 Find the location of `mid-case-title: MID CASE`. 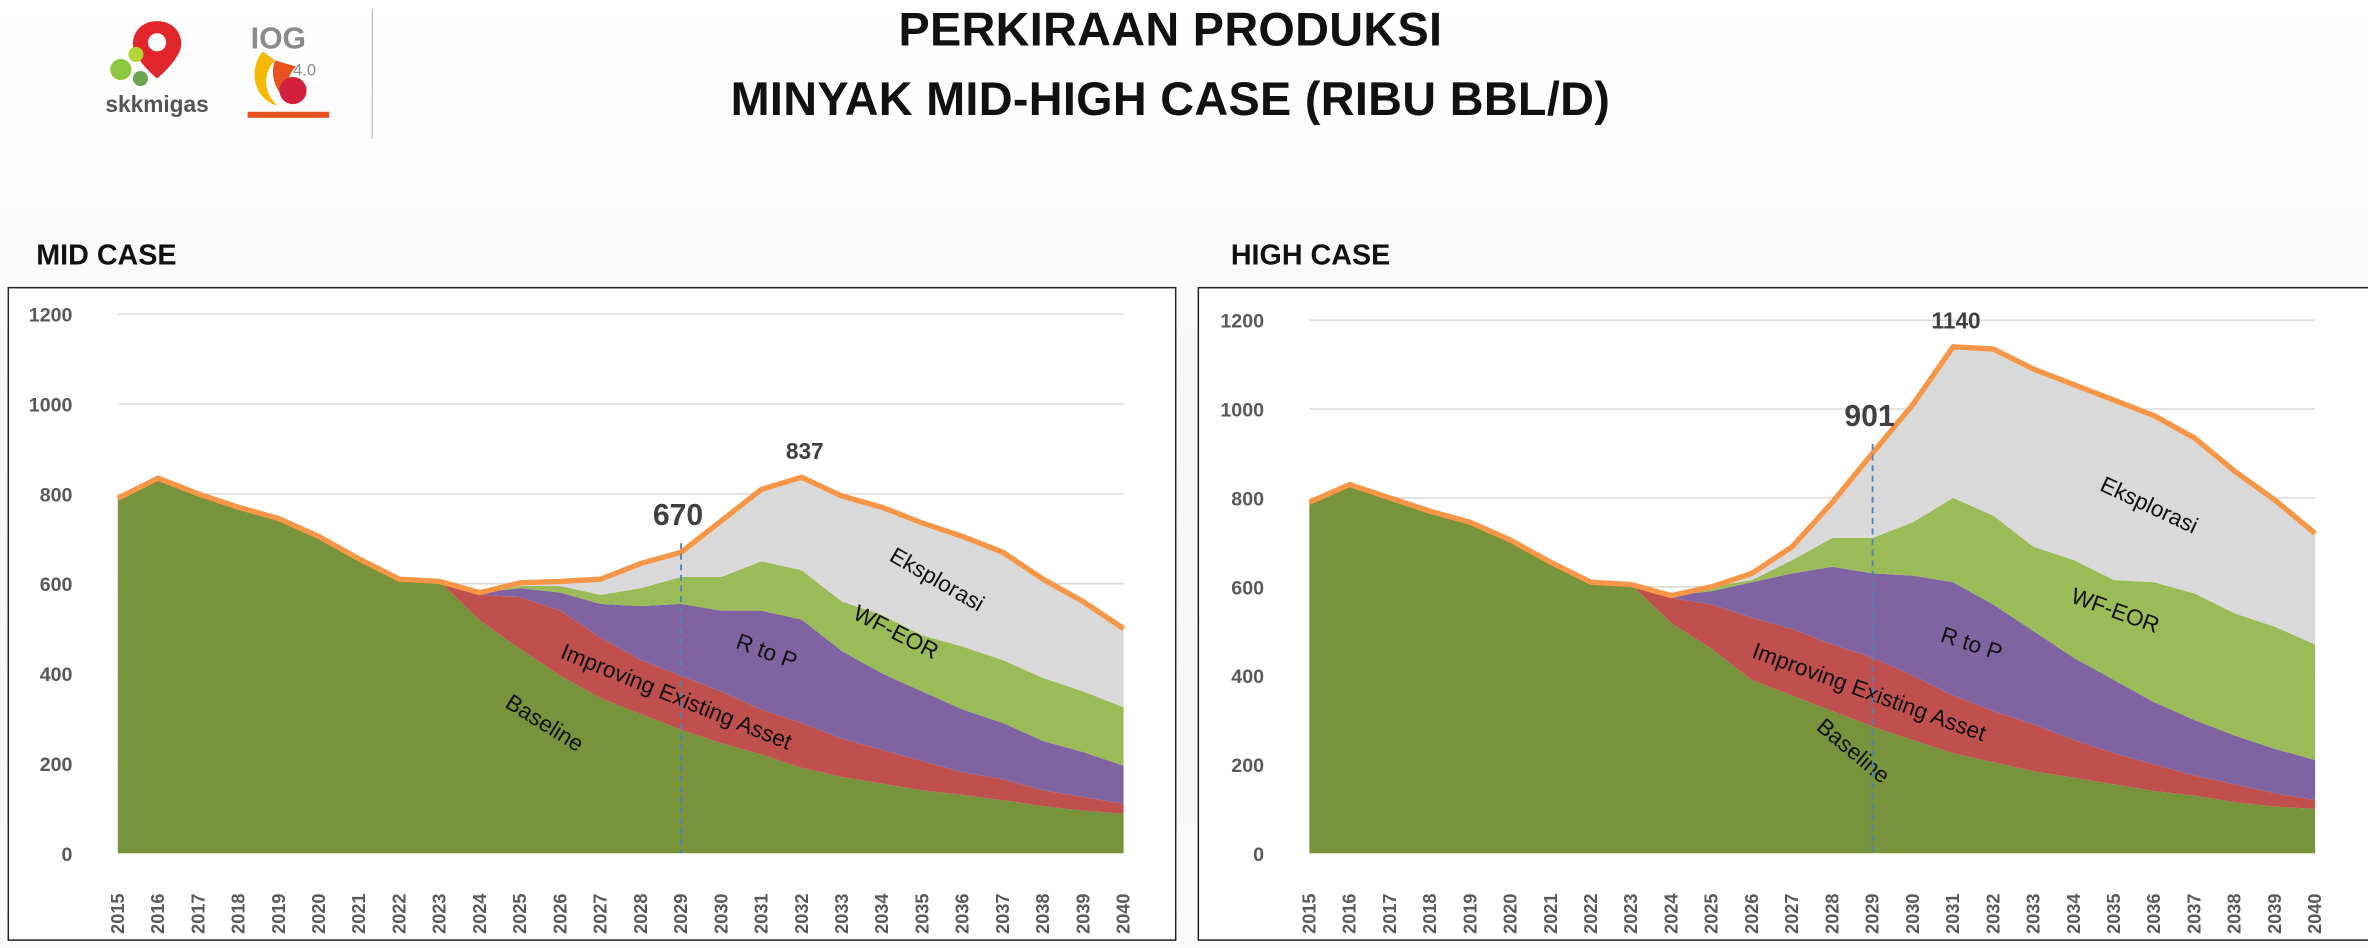

mid-case-title: MID CASE is located at coordinates (106, 256).